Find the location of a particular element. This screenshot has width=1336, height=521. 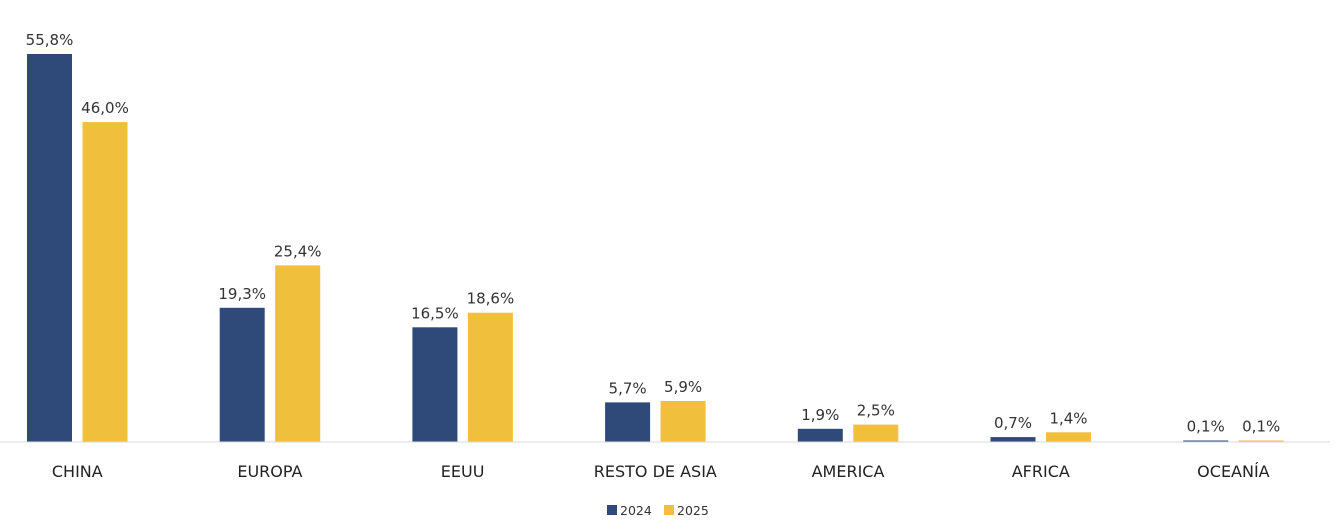

value-label-2025-europa: 25,4% is located at coordinates (298, 251).